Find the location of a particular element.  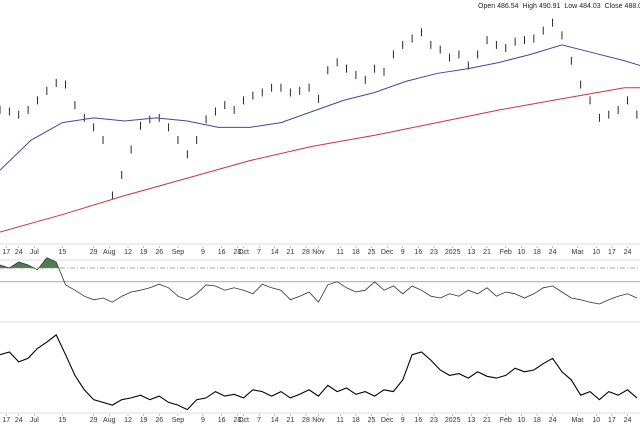

quote-label: High is located at coordinates (530, 6).